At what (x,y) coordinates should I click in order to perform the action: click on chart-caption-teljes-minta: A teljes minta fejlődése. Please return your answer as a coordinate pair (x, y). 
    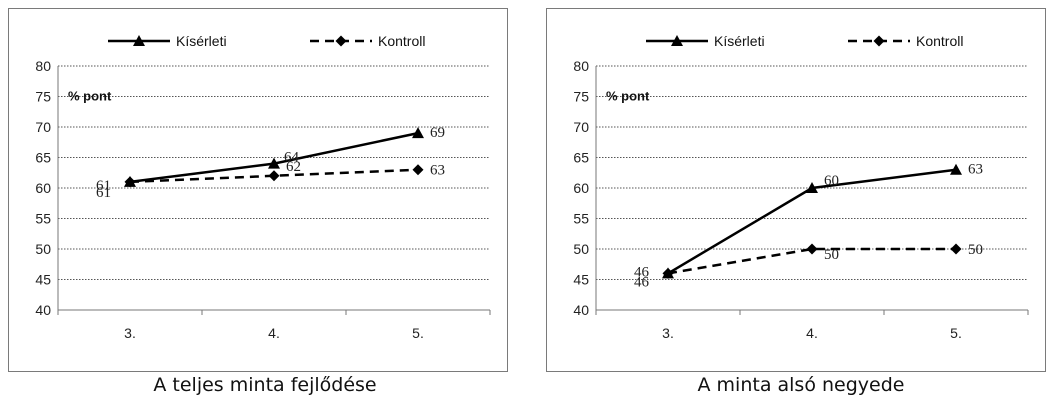
    Looking at the image, I should click on (265, 385).